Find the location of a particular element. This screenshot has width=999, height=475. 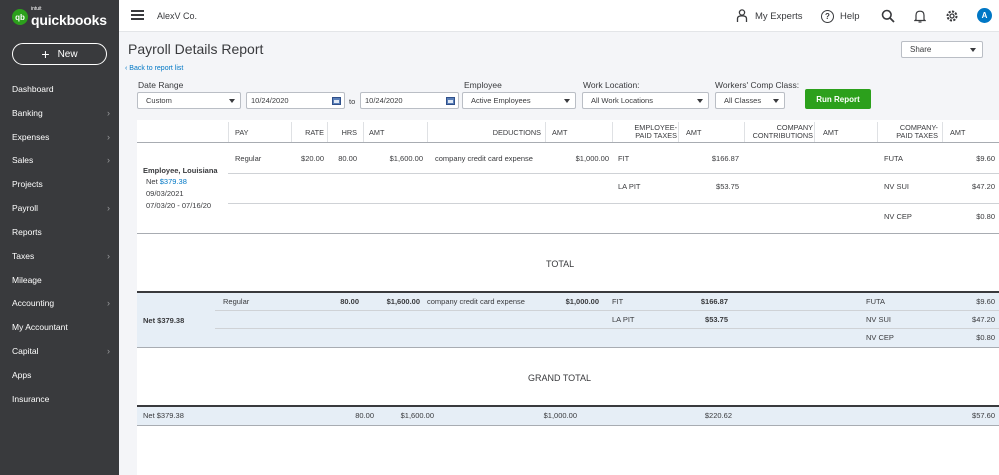

total-co-tax-name: NV SUI is located at coordinates (879, 319).